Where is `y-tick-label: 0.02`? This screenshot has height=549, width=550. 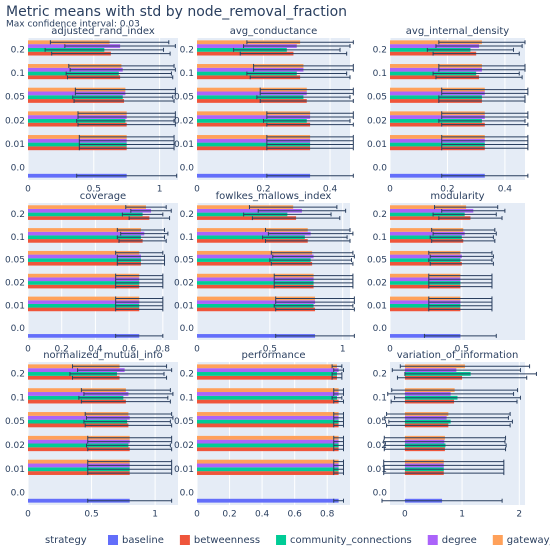
y-tick-label: 0.02 is located at coordinates (15, 121).